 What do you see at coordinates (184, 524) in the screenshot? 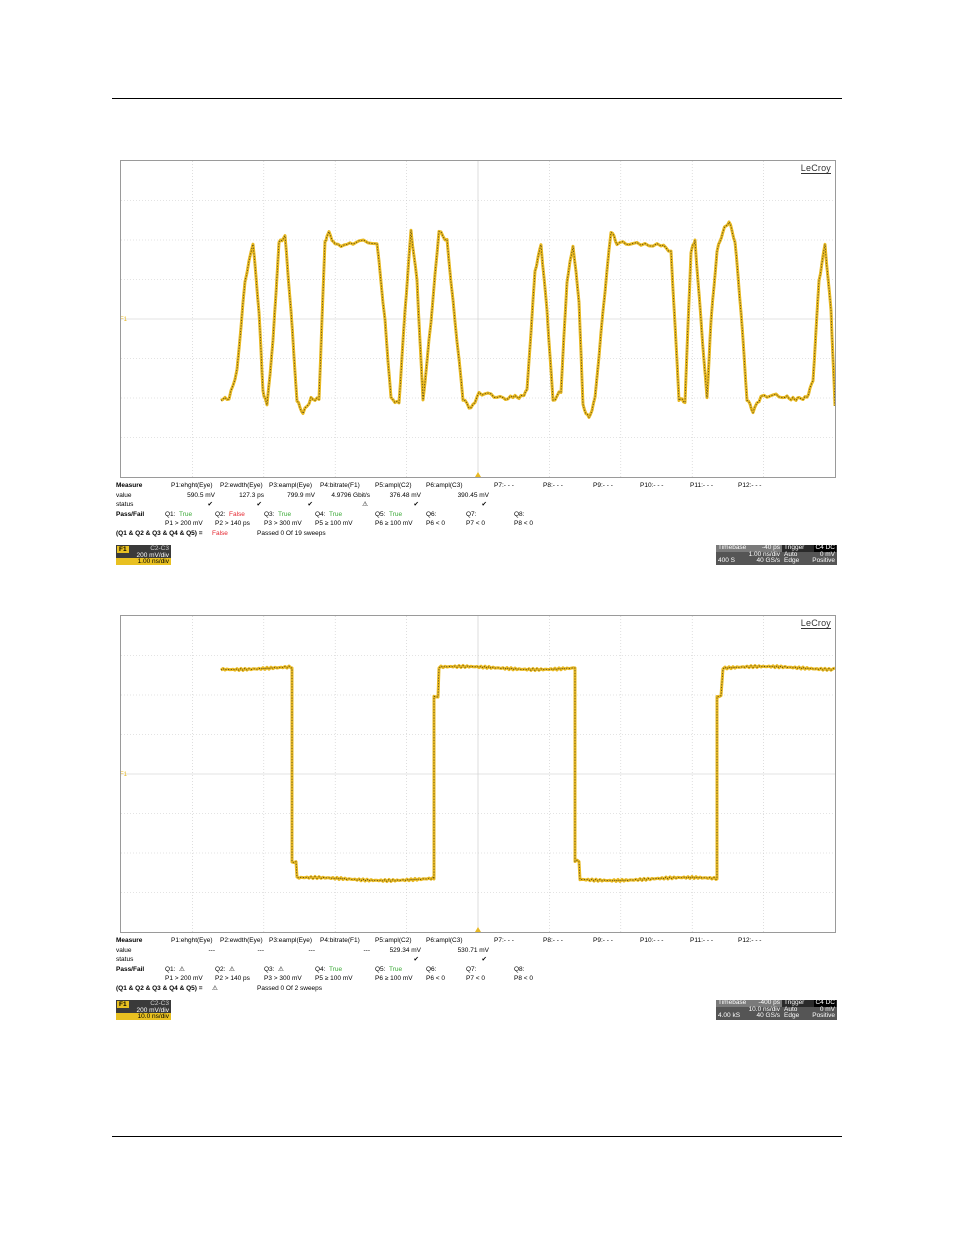
I see `query-condition-1: P1 > 200 mV` at bounding box center [184, 524].